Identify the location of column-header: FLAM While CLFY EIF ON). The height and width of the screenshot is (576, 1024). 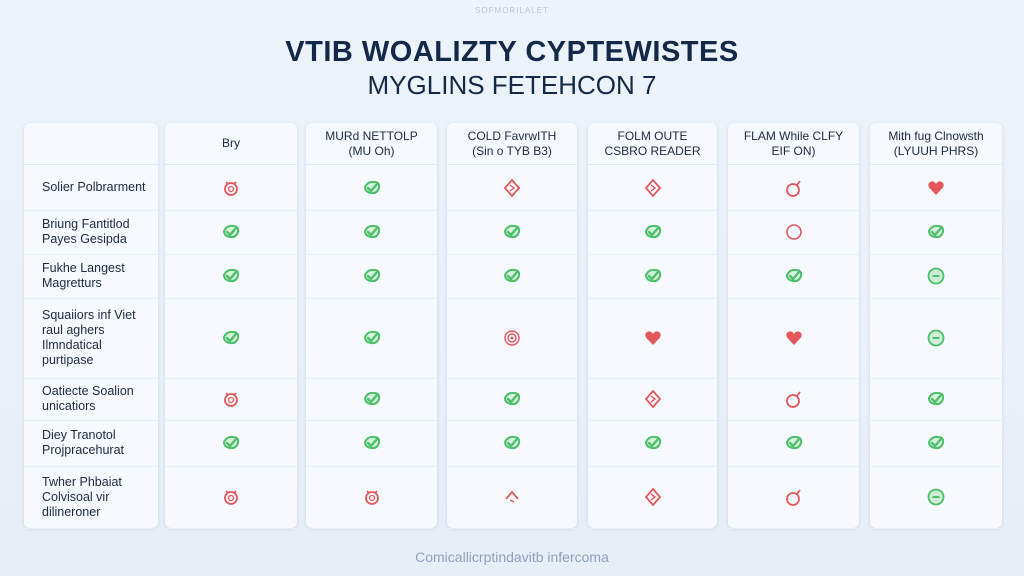
(793, 144).